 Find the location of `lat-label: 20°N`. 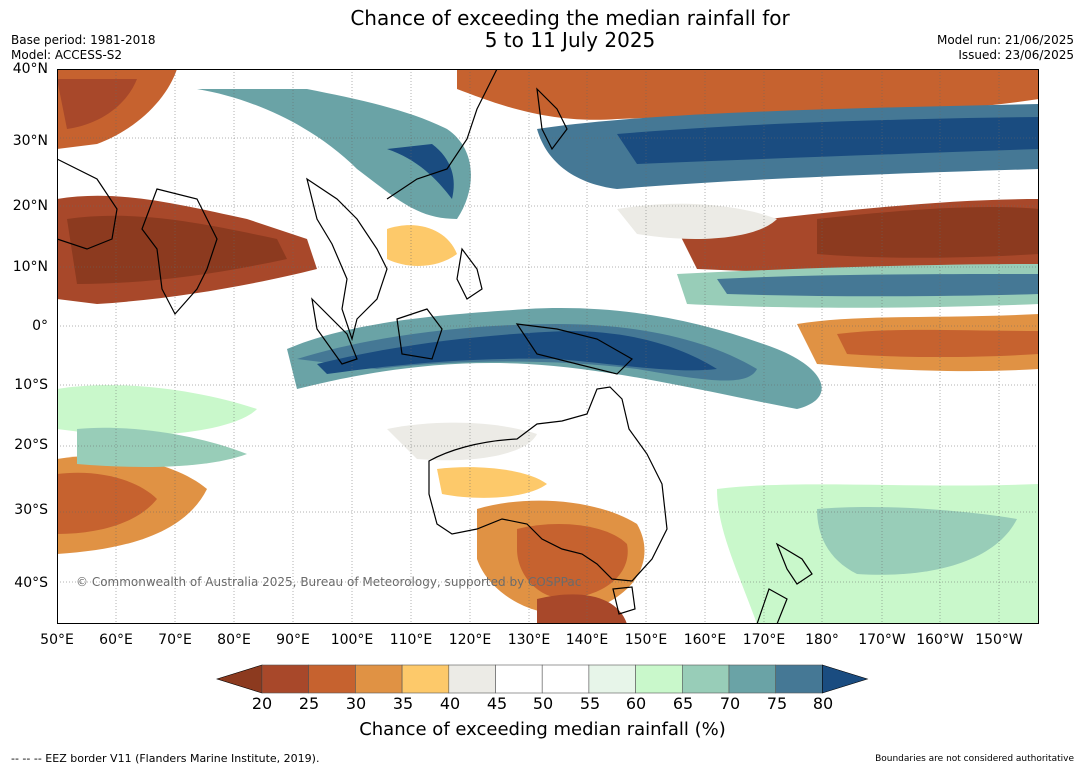

lat-label: 20°N is located at coordinates (30, 206).